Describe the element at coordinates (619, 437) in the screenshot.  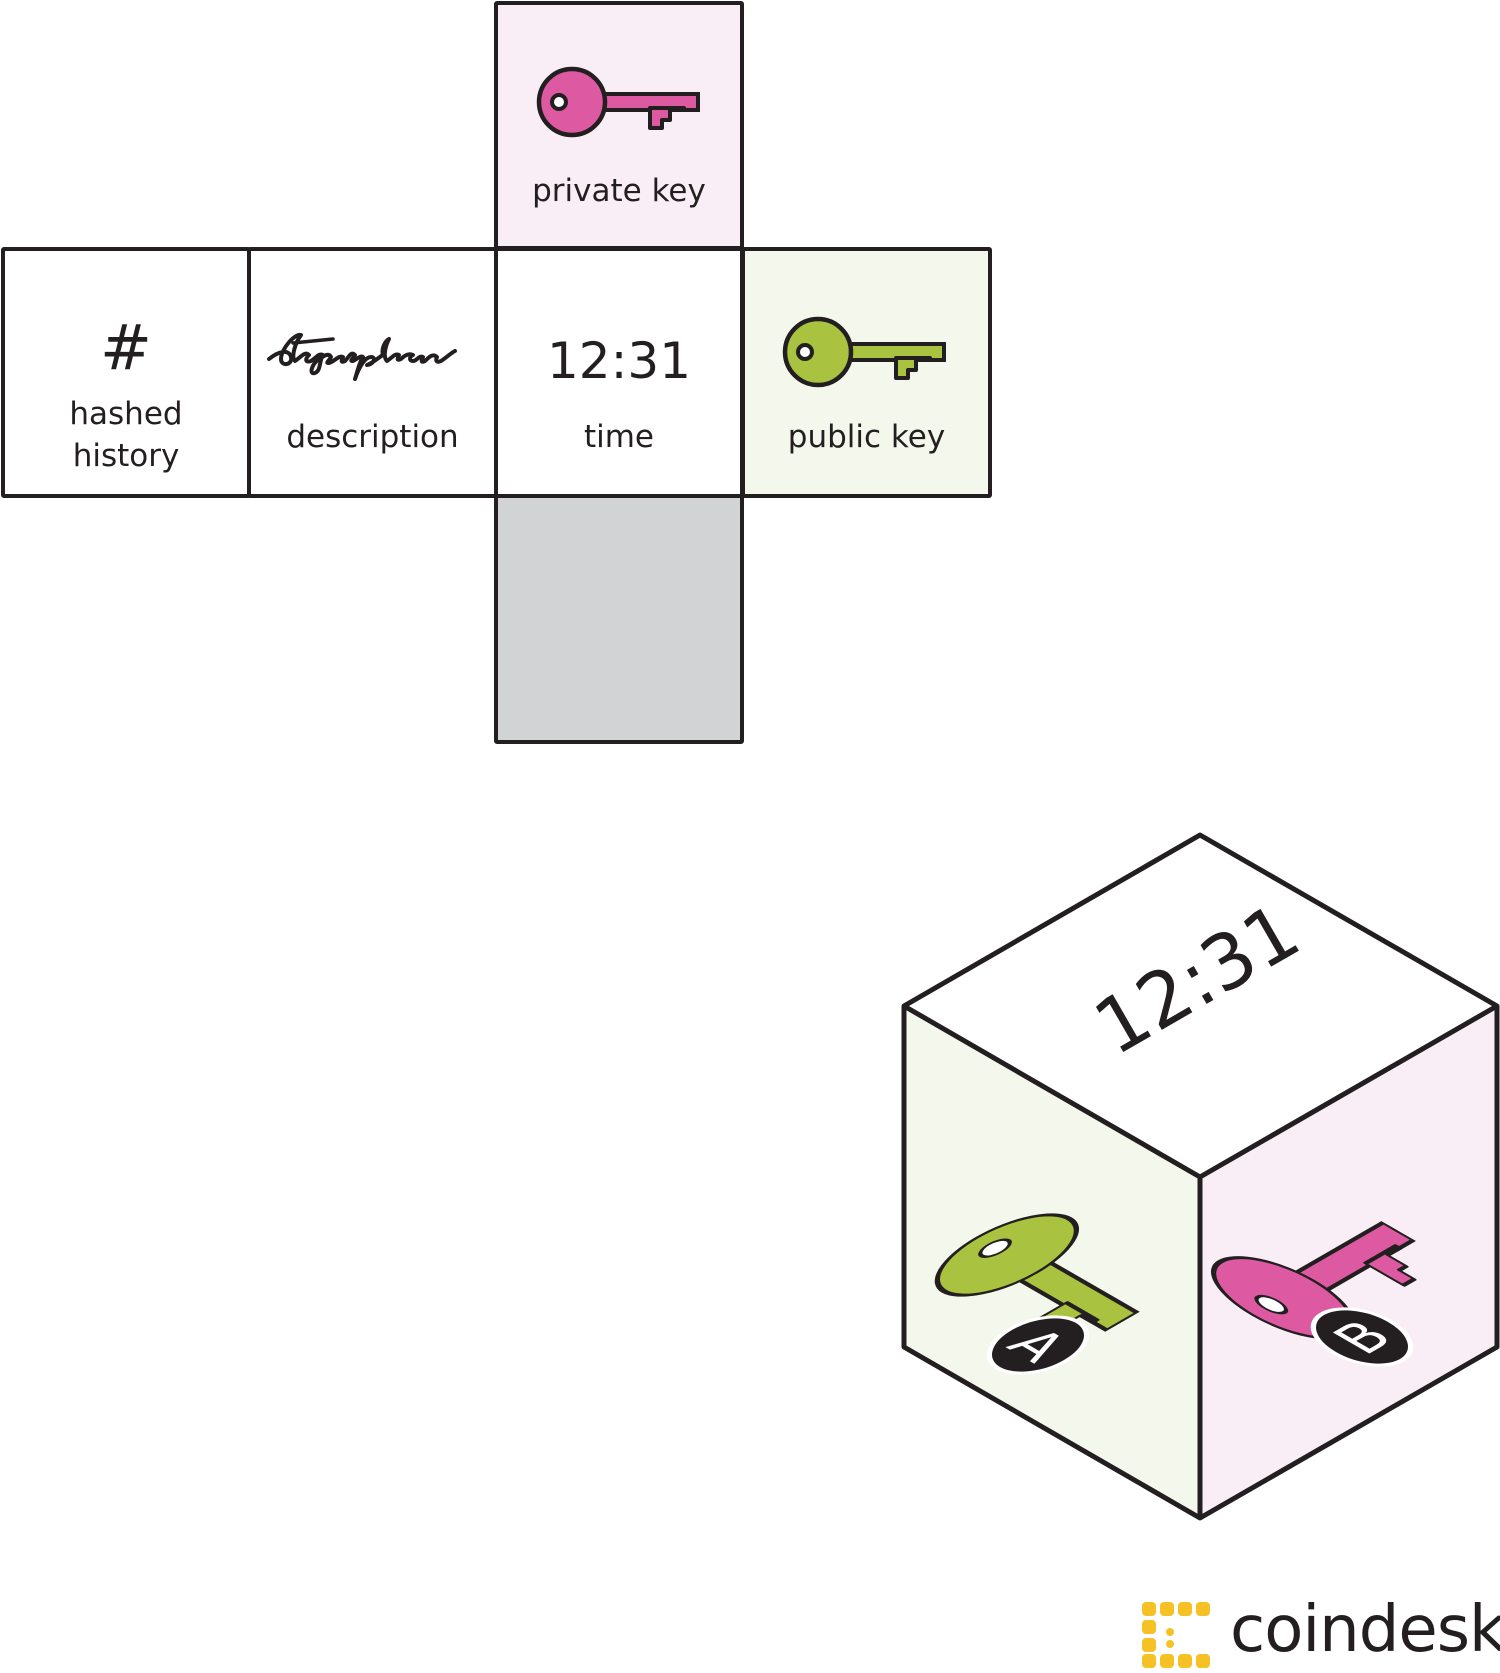
I see `time-label: time` at that location.